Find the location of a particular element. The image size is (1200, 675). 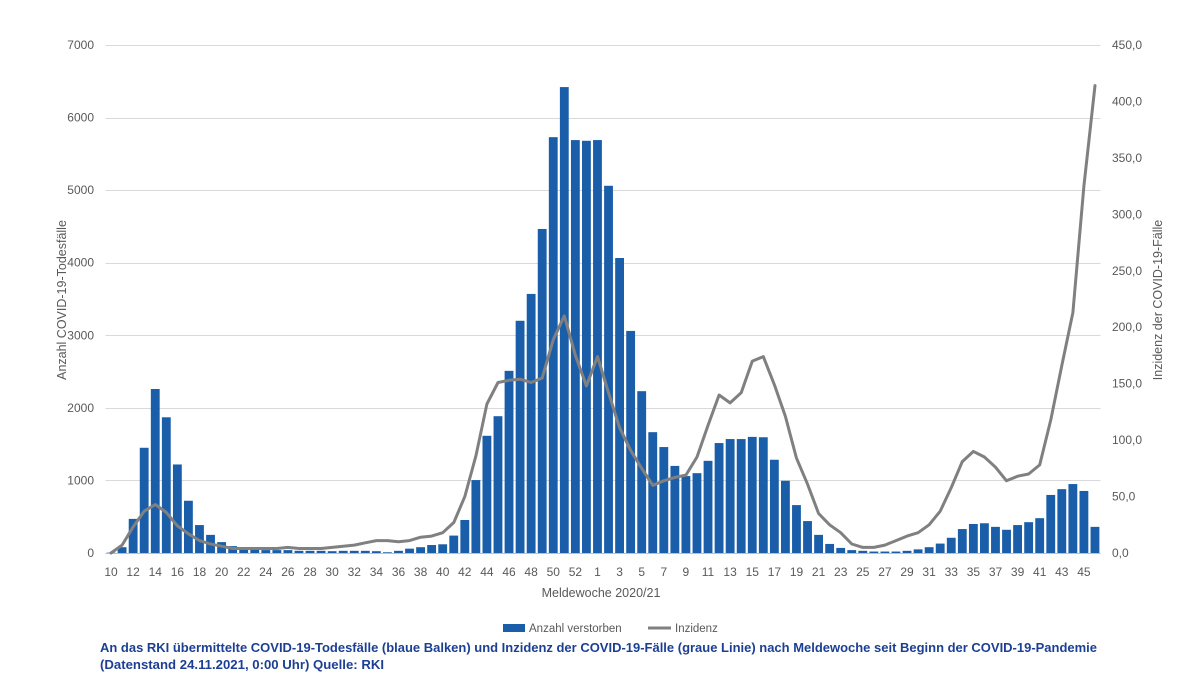

x-tick-label: 13 is located at coordinates (730, 572).